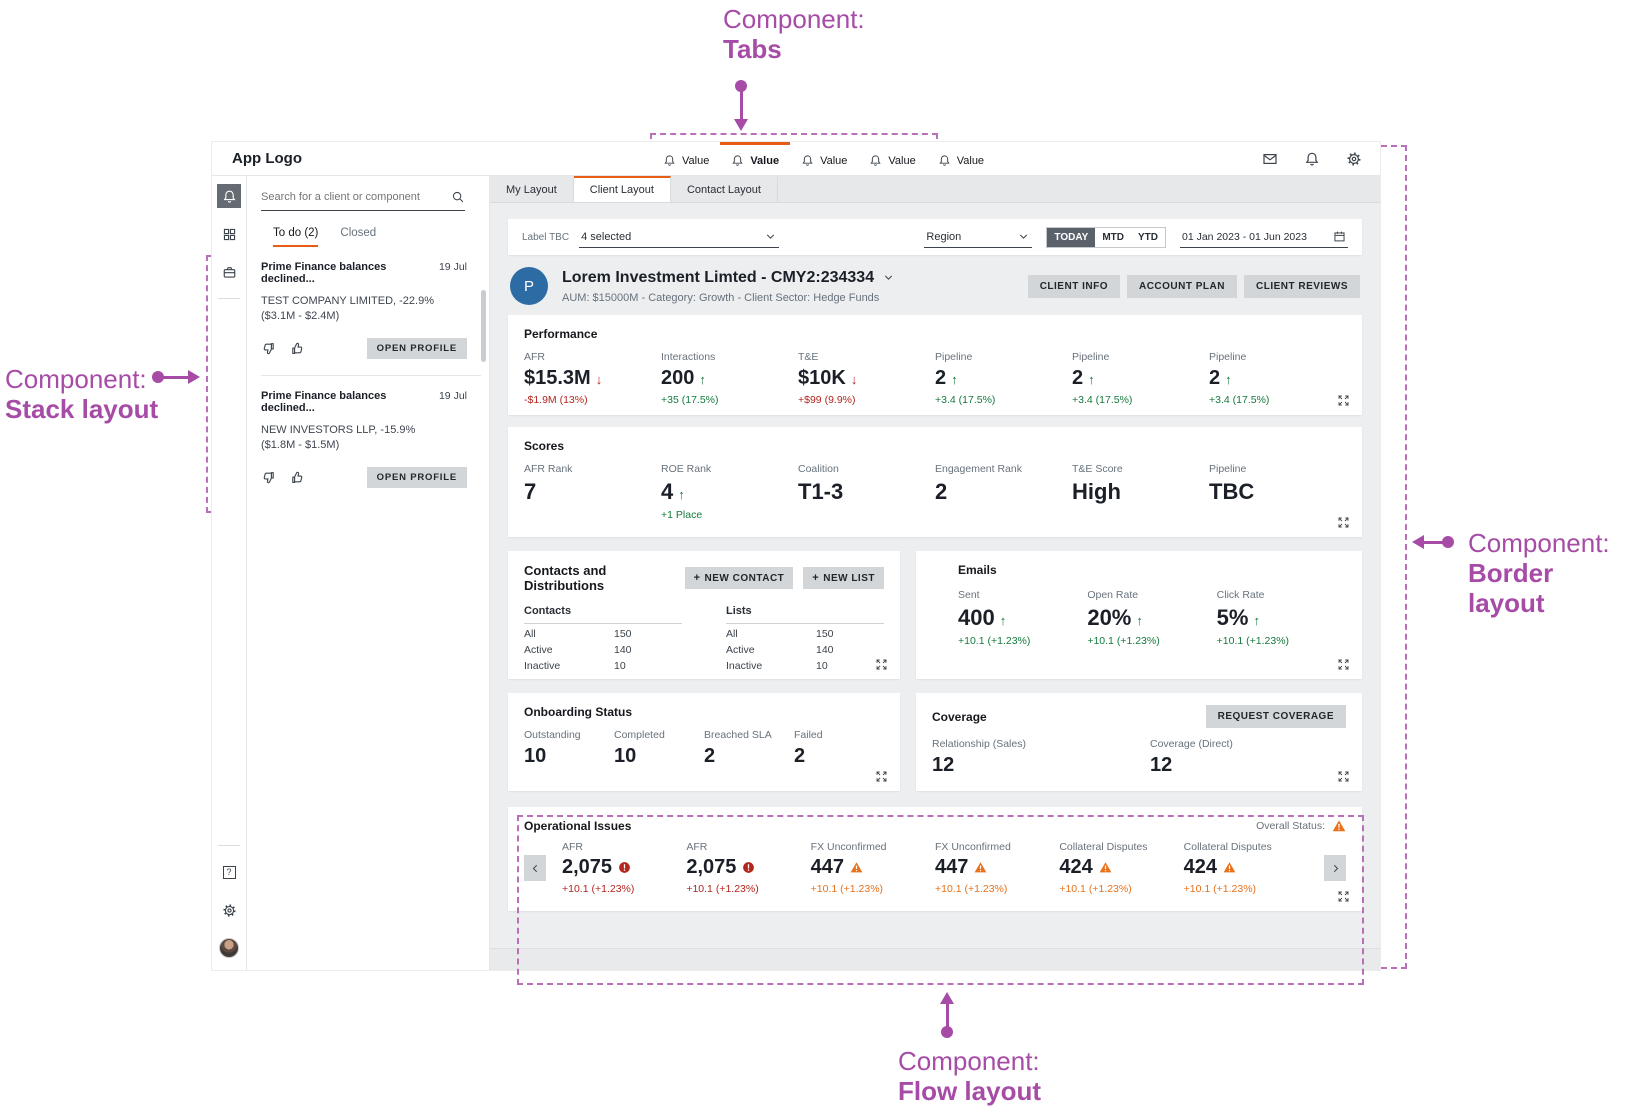  What do you see at coordinates (1073, 286) in the screenshot?
I see `client-info-button: CLIENT INFO` at bounding box center [1073, 286].